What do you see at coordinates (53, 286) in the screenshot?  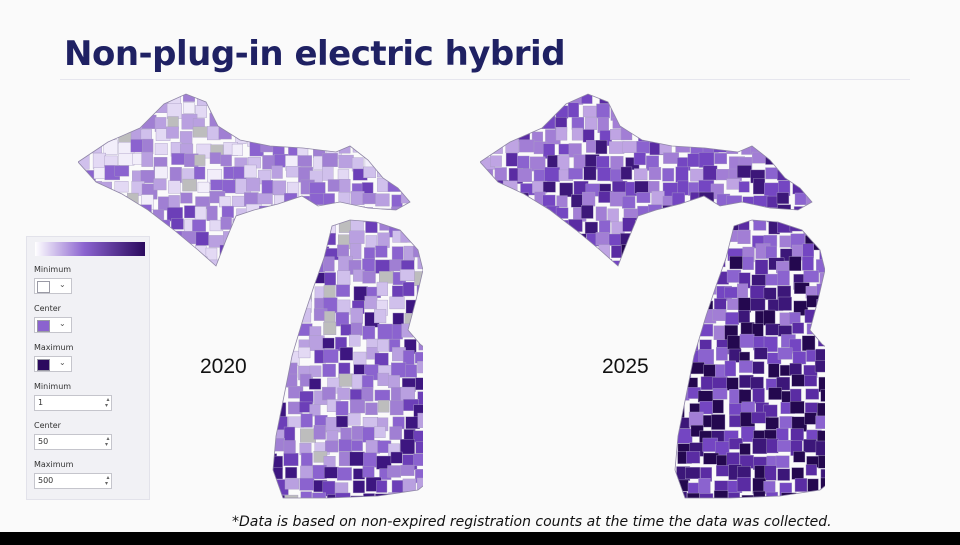 I see `minimum-color-picker: ⌄` at bounding box center [53, 286].